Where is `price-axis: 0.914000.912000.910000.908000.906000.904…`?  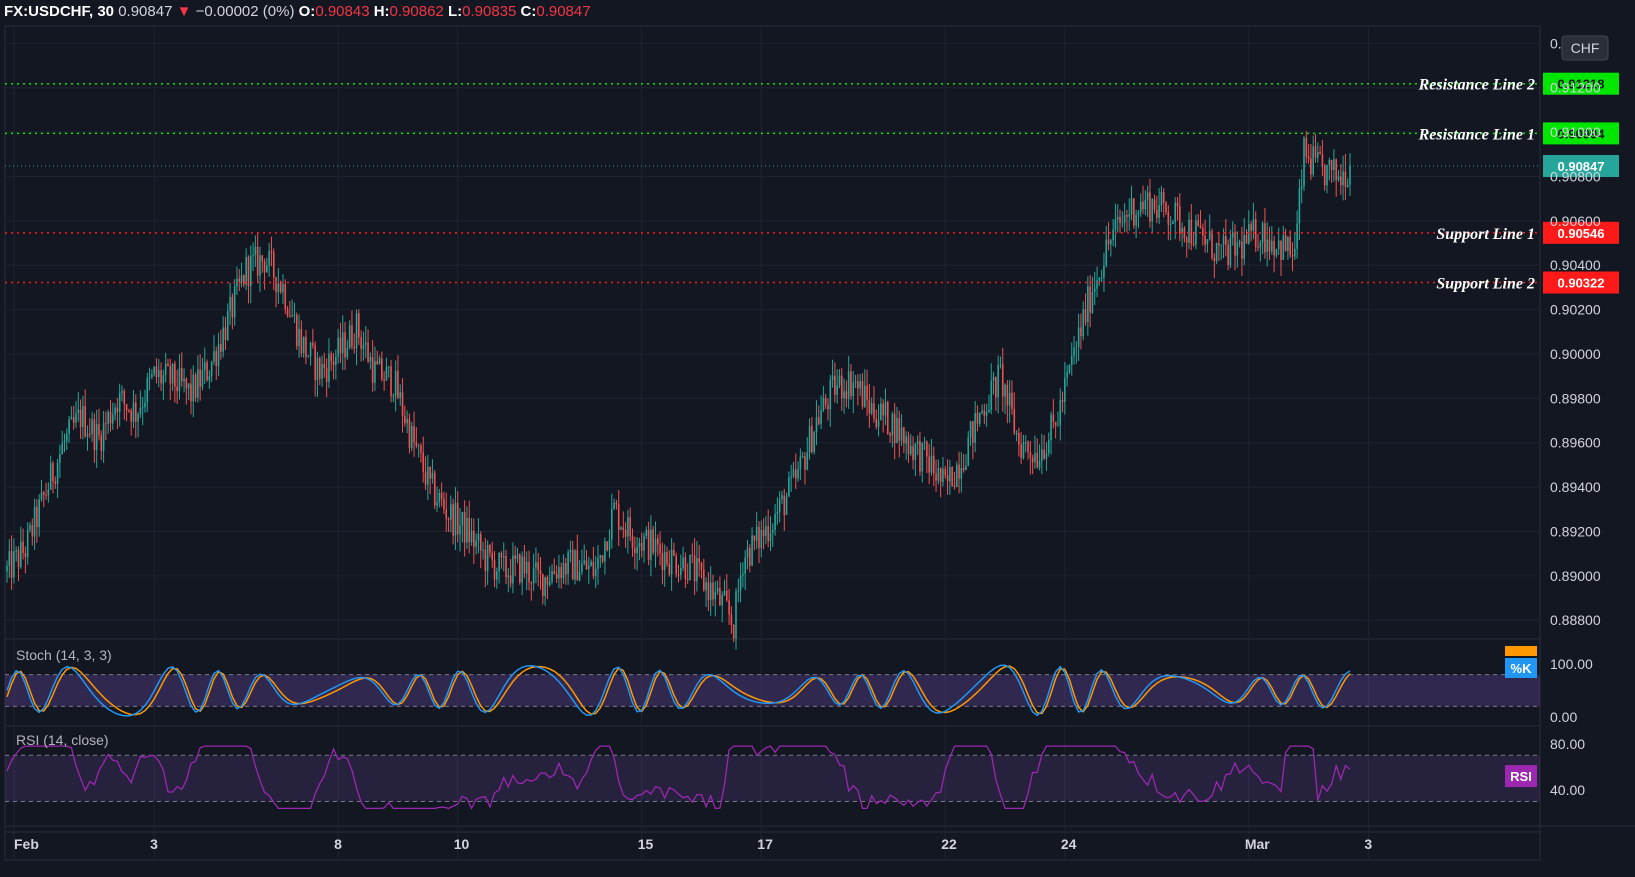 price-axis: 0.914000.912000.910000.908000.906000.904… is located at coordinates (1579, 331).